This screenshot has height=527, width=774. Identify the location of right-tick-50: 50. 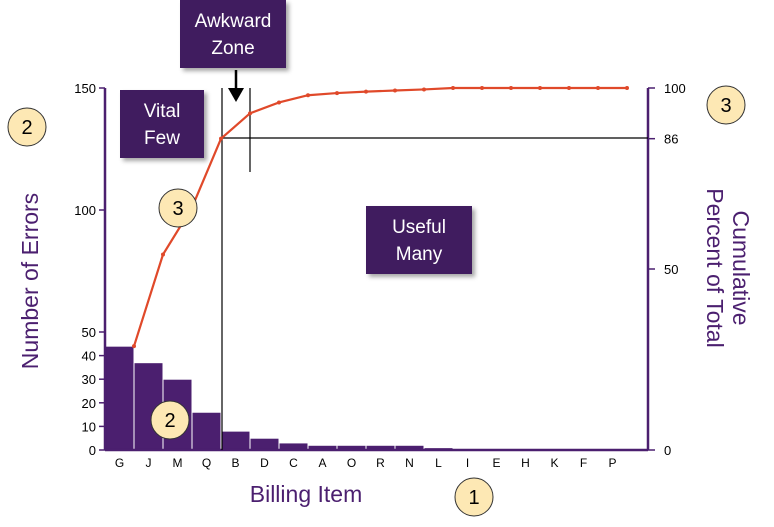
(671, 269).